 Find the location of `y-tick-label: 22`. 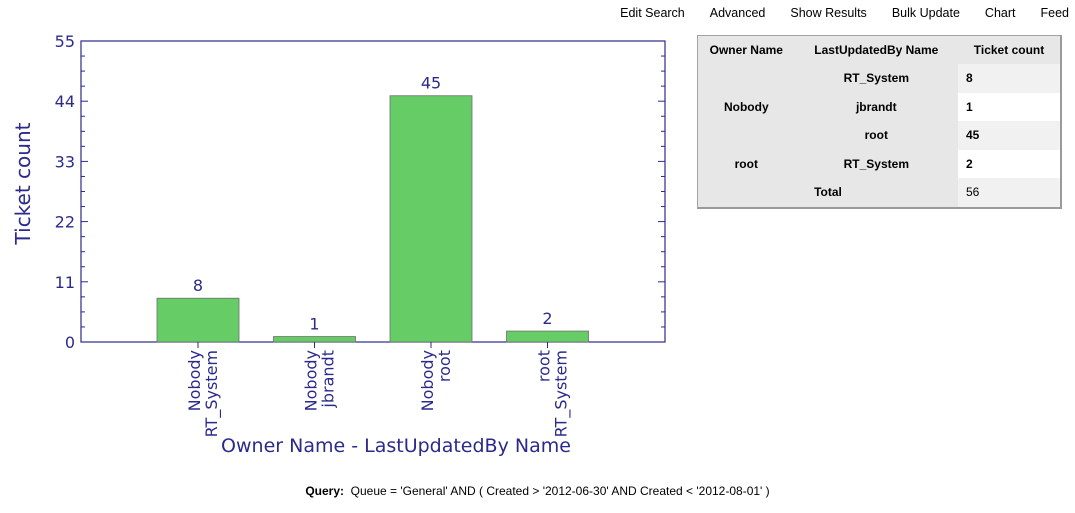

y-tick-label: 22 is located at coordinates (65, 222).